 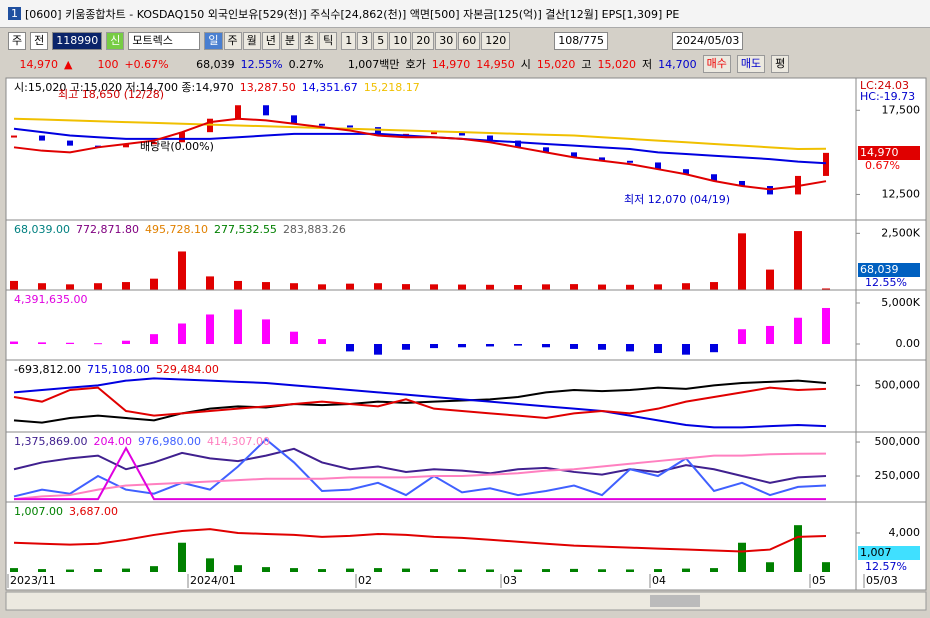 I want to click on period-tab: 틱, so click(x=328, y=41).